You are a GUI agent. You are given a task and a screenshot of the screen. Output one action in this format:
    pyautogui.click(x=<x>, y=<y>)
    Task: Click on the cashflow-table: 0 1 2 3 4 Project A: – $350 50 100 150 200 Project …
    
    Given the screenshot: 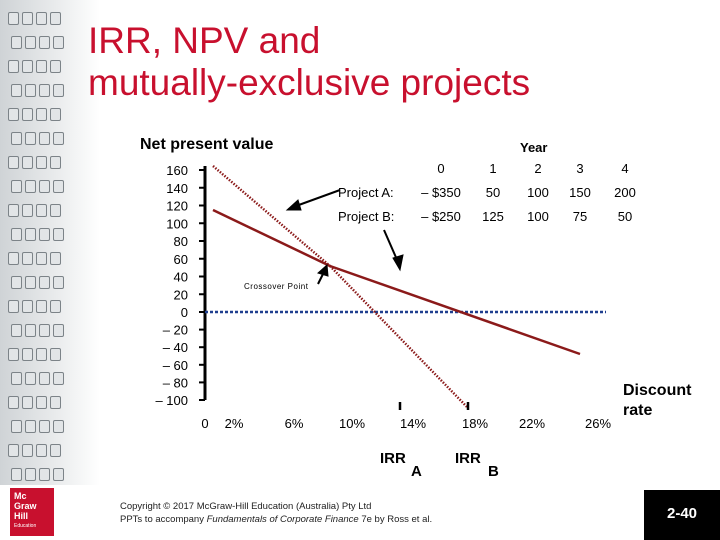 What is the action you would take?
    pyautogui.click(x=487, y=192)
    